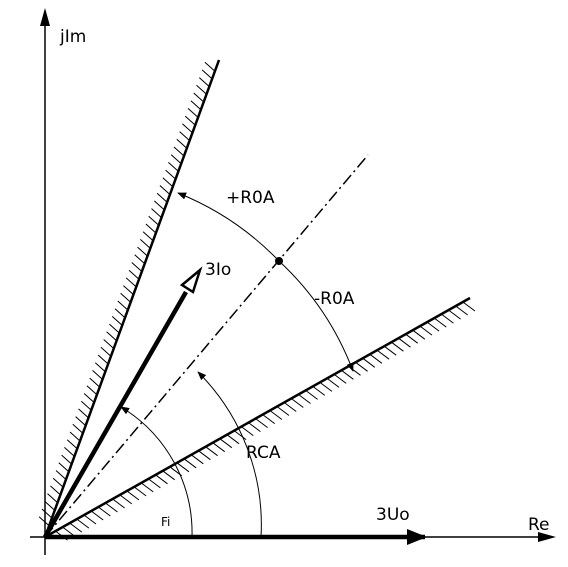 This screenshot has width=568, height=567. Describe the element at coordinates (156, 472) in the screenshot. I see `fi-arc` at that location.